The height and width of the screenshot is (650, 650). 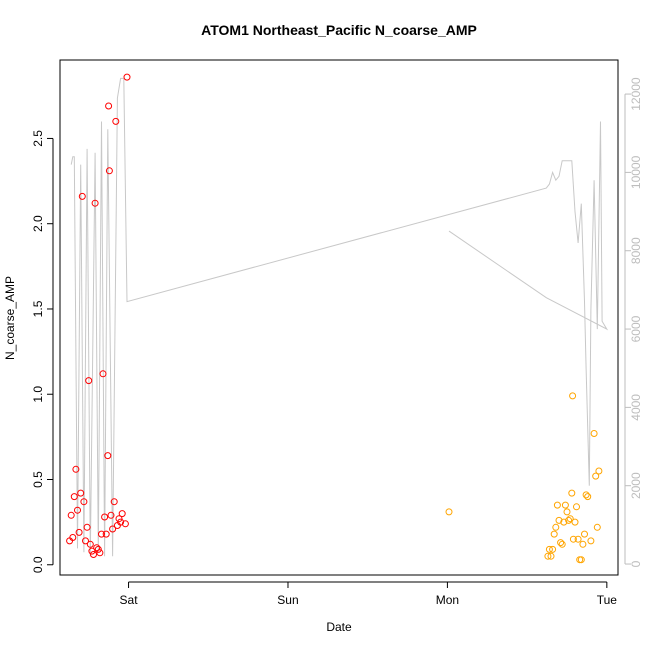 What do you see at coordinates (636, 485) in the screenshot?
I see `y2-tick-label: 2000` at bounding box center [636, 485].